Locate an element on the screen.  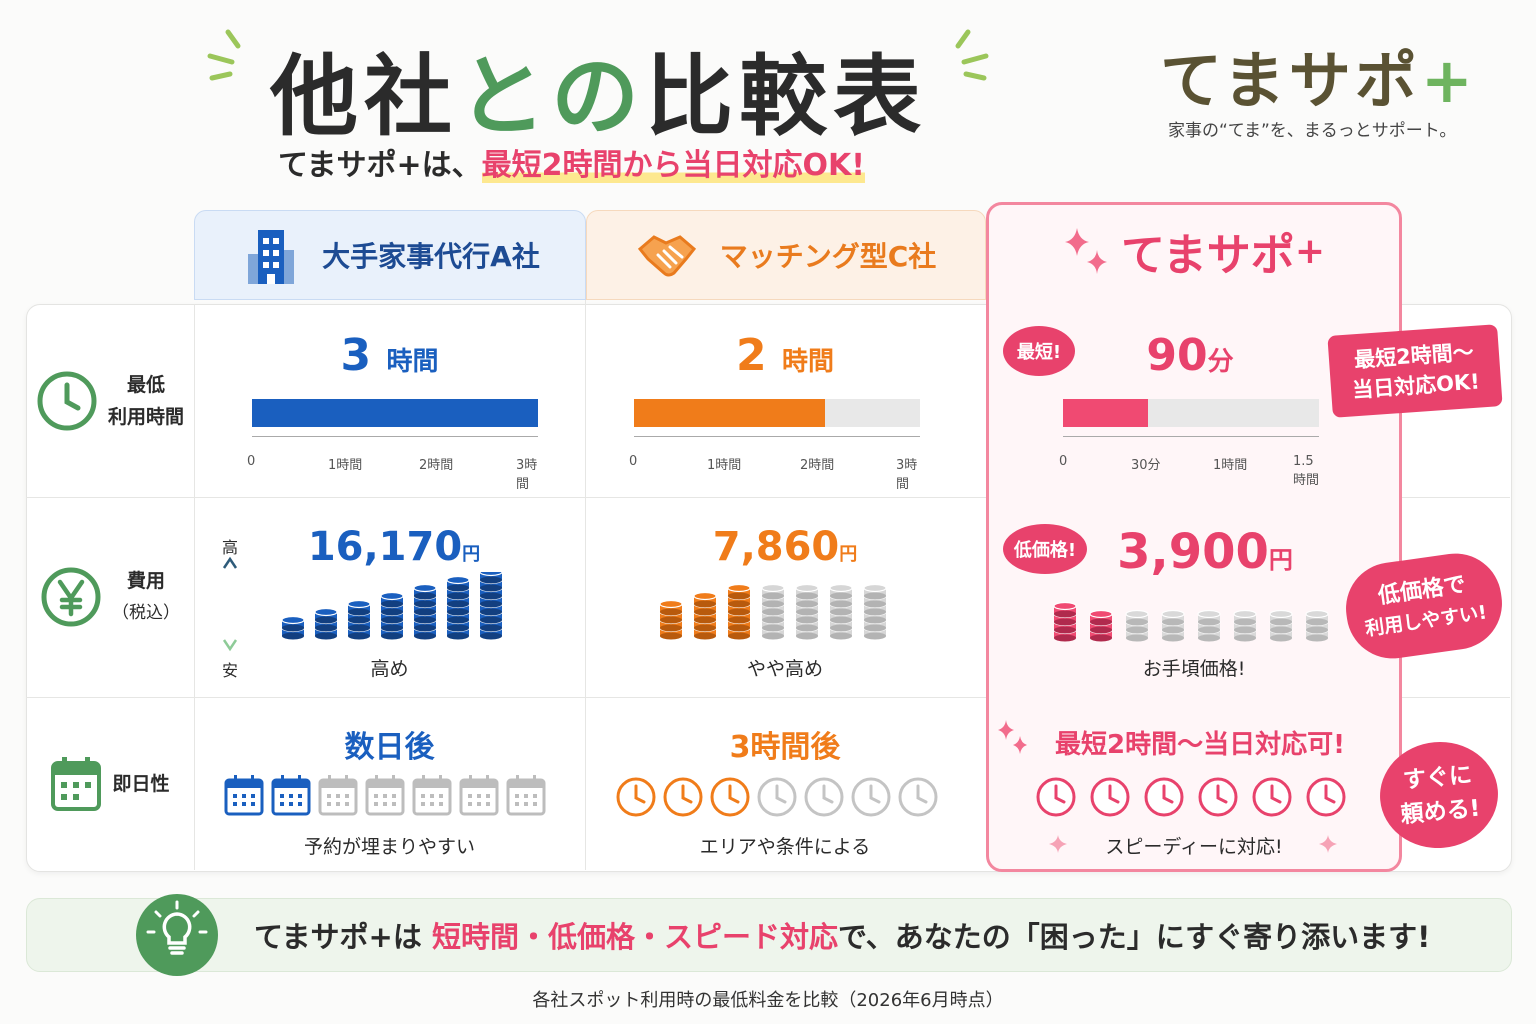
company-a-name: 大手家事代行A社 is located at coordinates (431, 256).